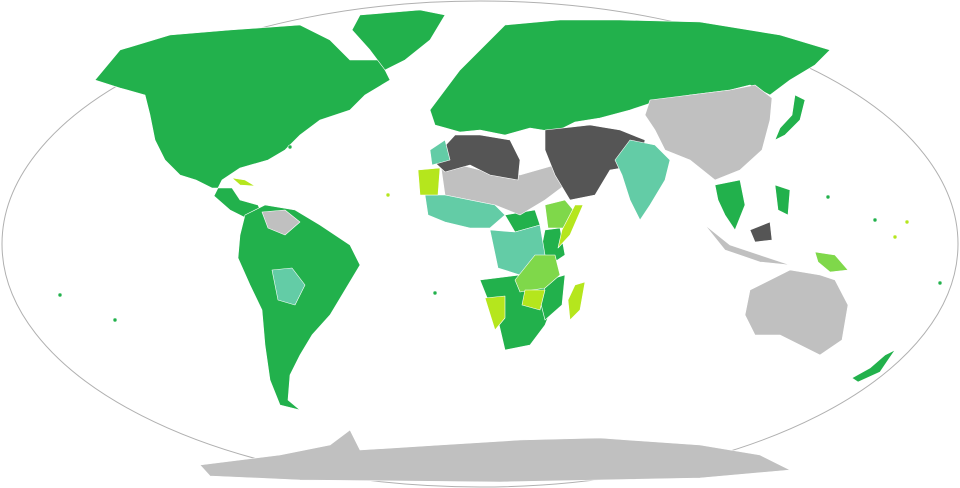 The height and width of the screenshot is (488, 960). What do you see at coordinates (642, 180) in the screenshot?
I see `india` at bounding box center [642, 180].